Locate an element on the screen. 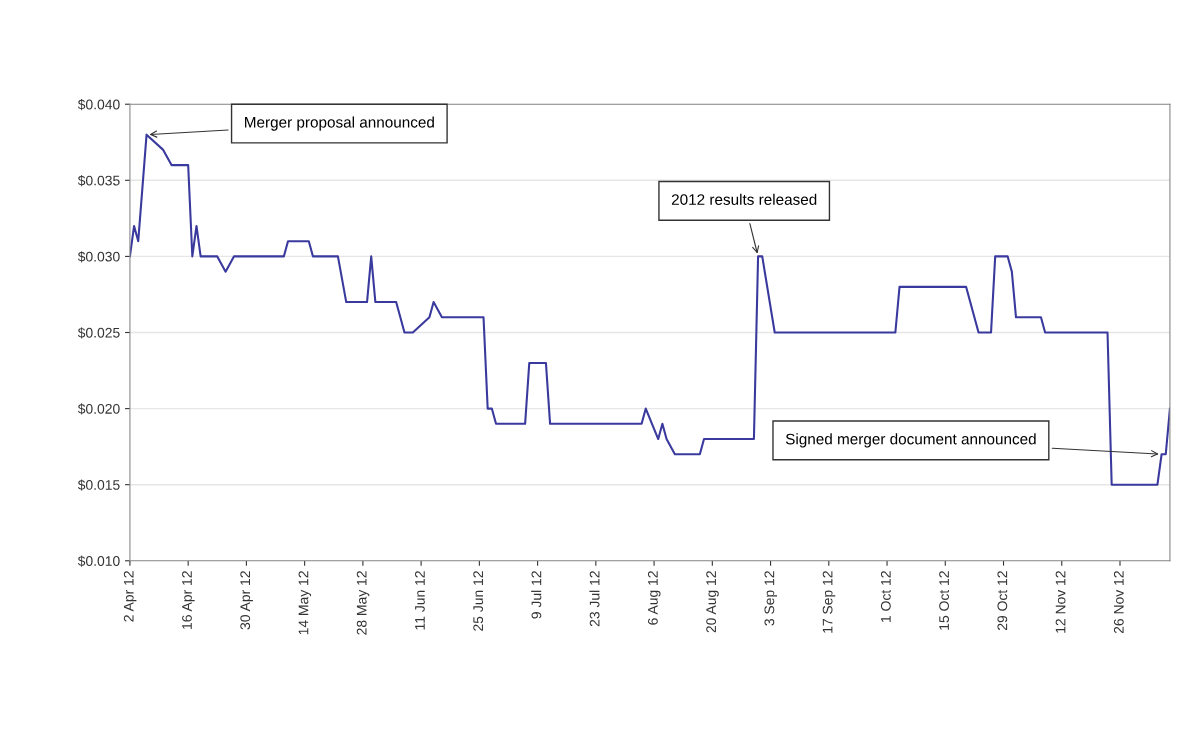 This screenshot has height=734, width=1203. x-tick-label: 14 May 12 is located at coordinates (305, 603).